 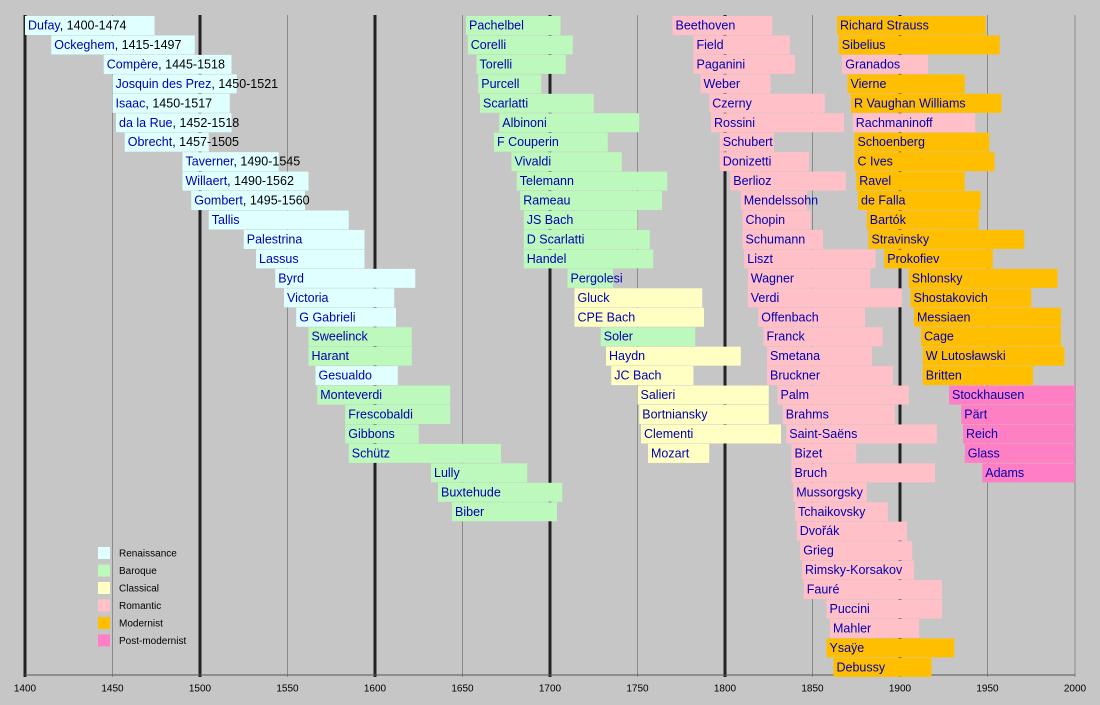 I want to click on composer-name: Harant, so click(x=331, y=356).